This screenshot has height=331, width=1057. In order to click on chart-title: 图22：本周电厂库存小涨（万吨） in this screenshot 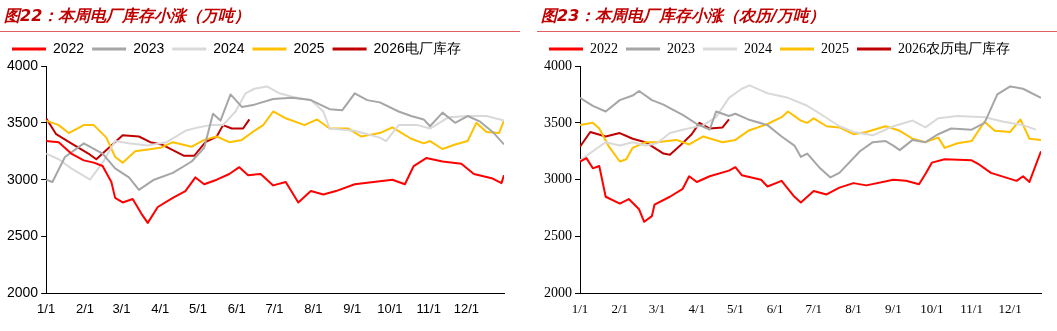, I will do `click(260, 16)`.